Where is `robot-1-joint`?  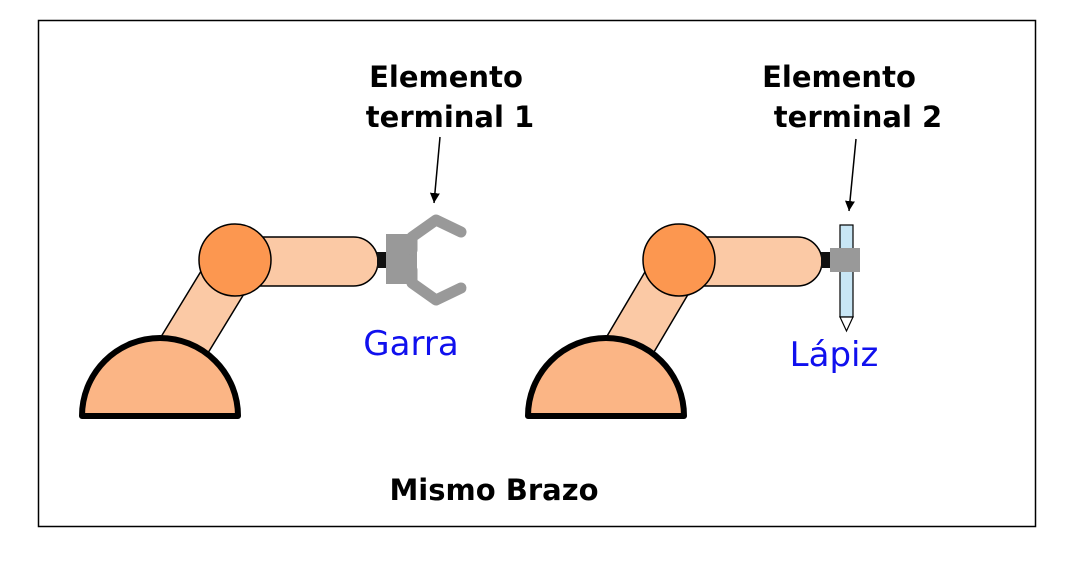
robot-1-joint is located at coordinates (235, 260).